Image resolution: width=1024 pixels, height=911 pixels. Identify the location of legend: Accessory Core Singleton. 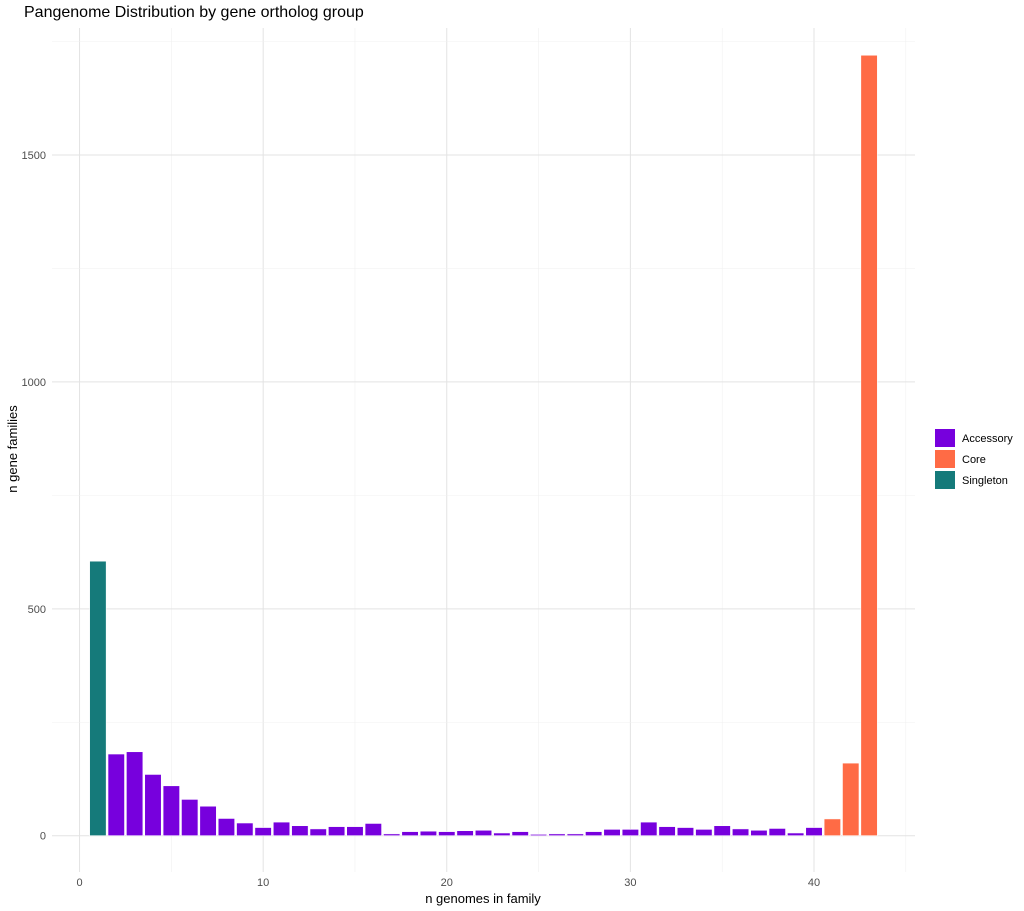
(974, 459).